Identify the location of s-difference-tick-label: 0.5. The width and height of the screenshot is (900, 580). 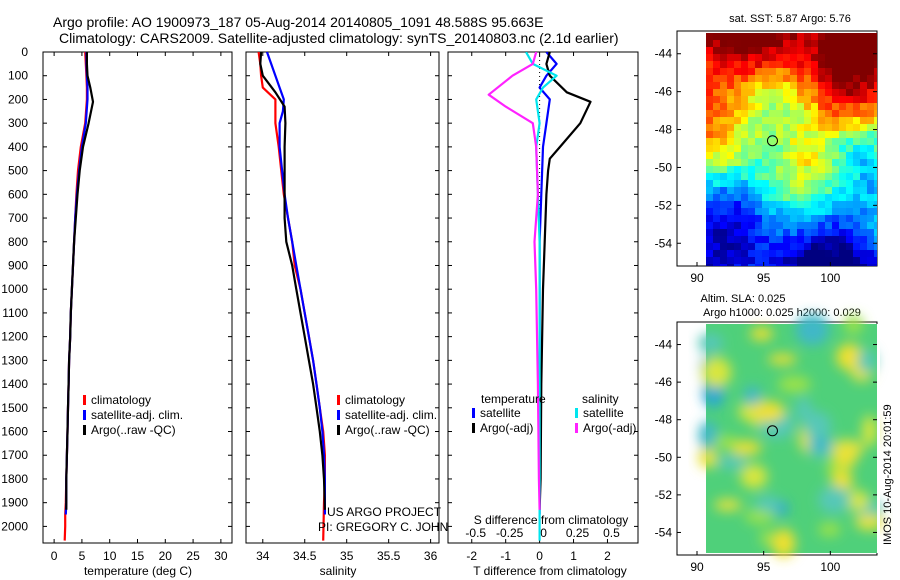
(611, 533).